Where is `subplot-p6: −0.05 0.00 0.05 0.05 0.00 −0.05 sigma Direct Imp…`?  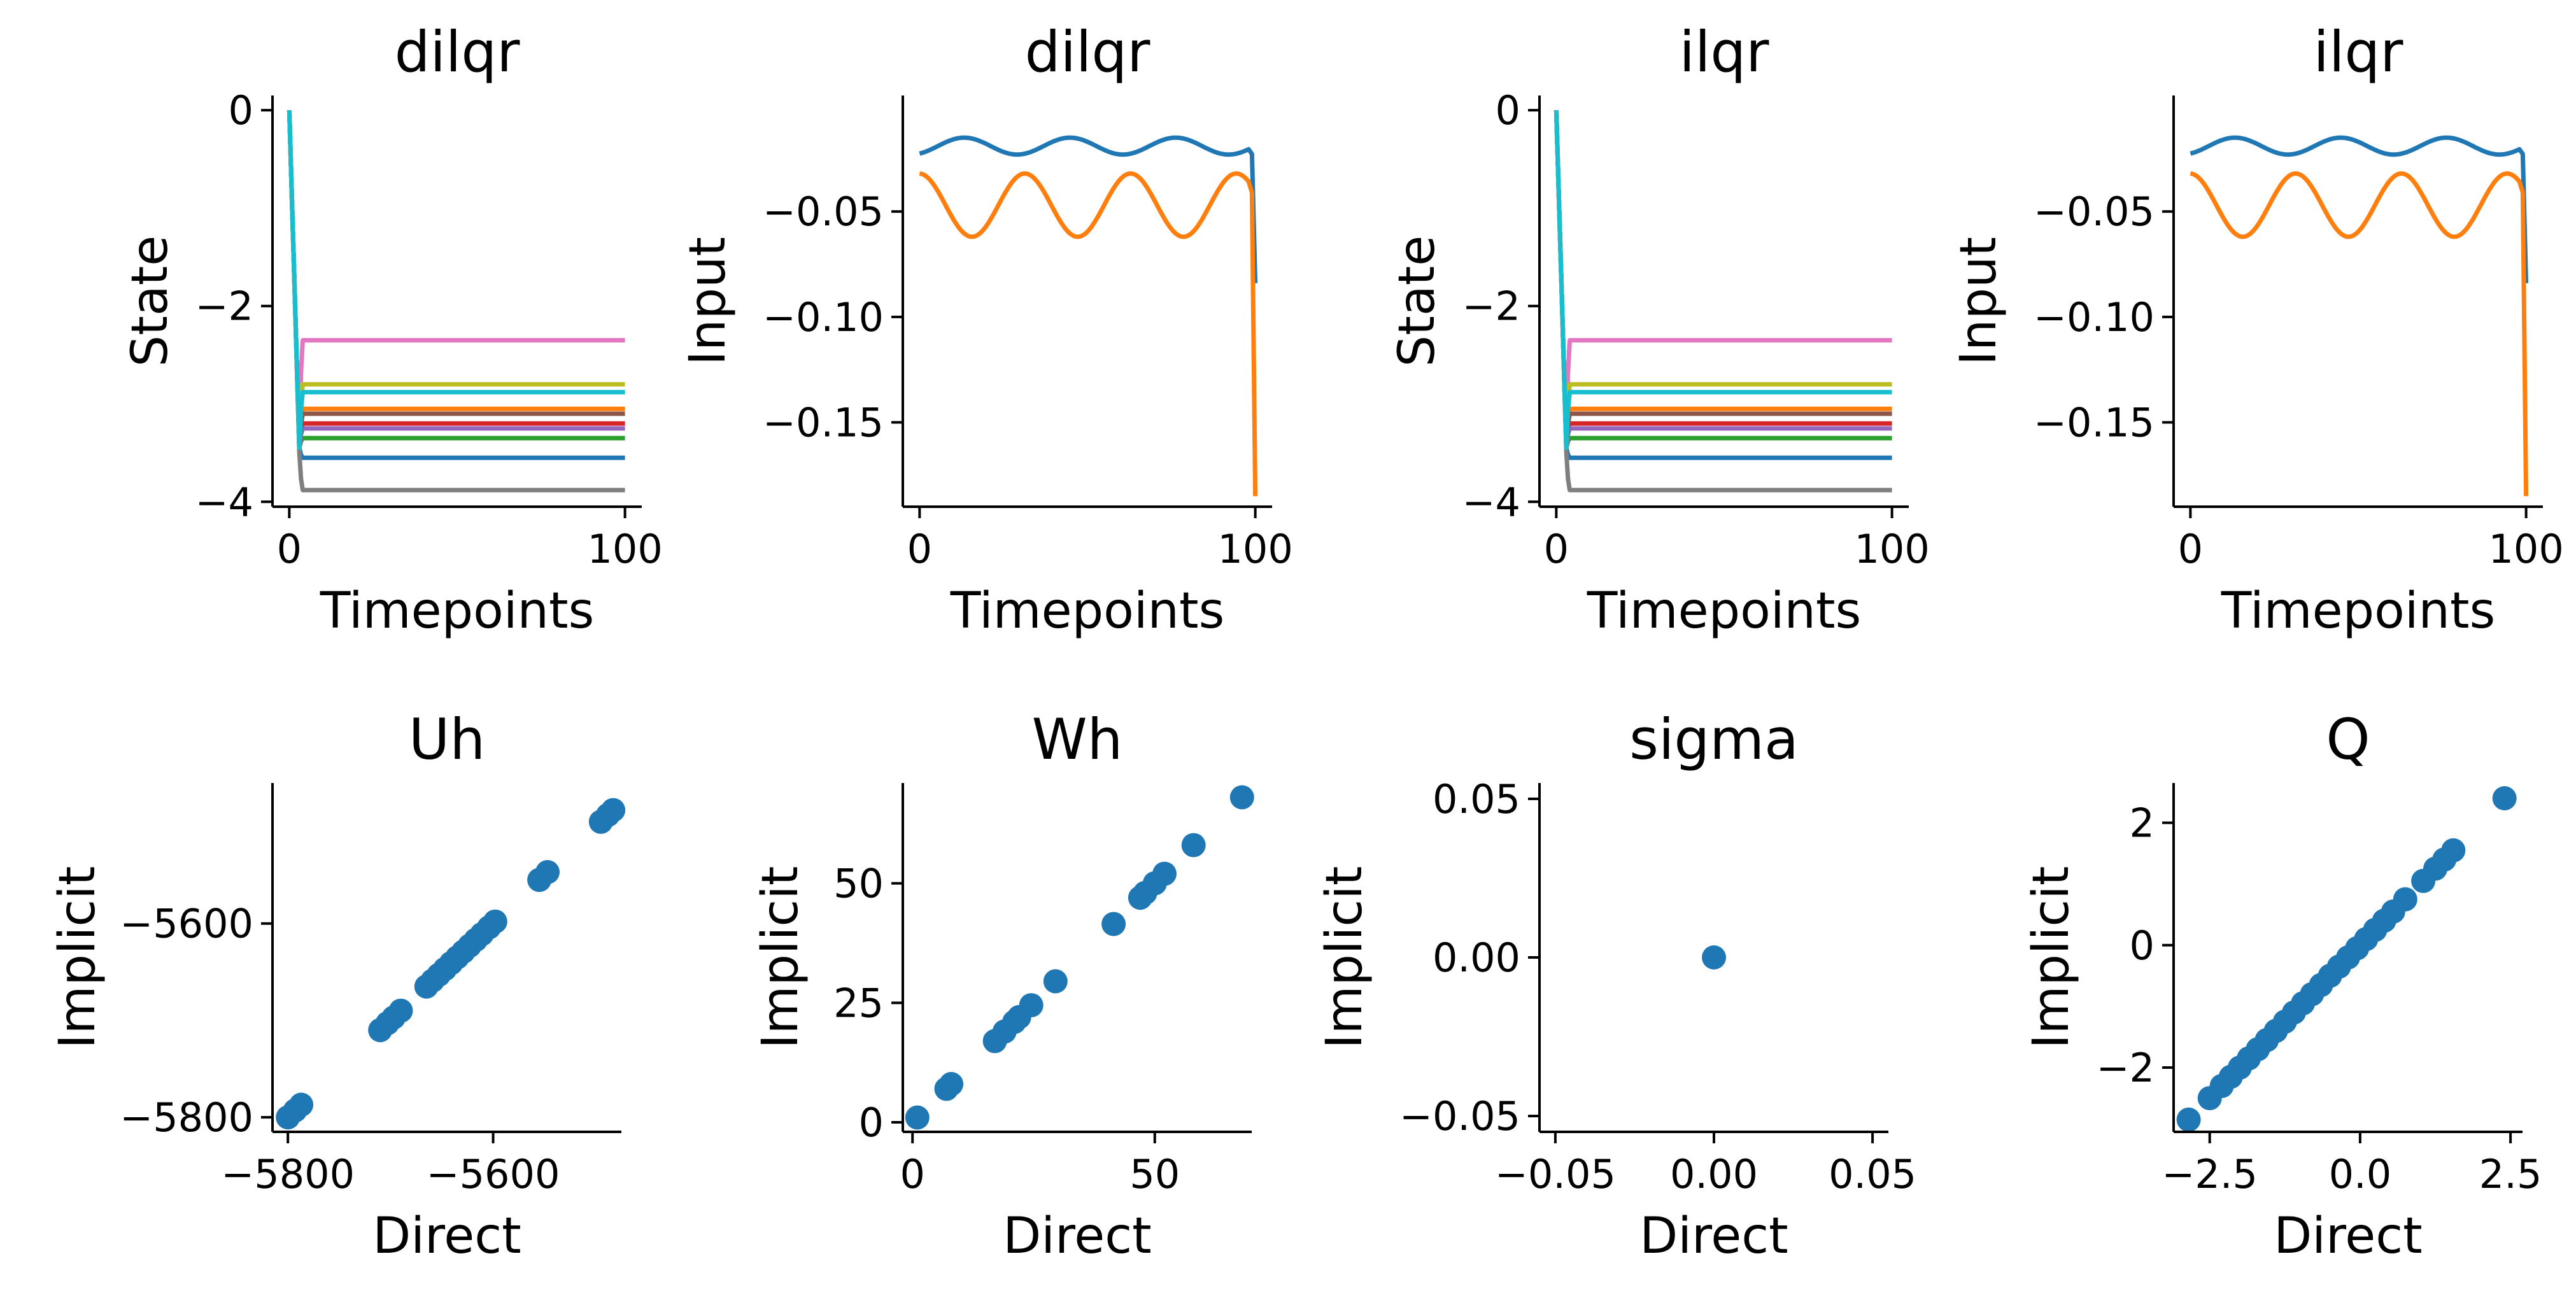 subplot-p6: −0.05 0.00 0.05 0.05 0.00 −0.05 sigma Direct Imp… is located at coordinates (1616, 986).